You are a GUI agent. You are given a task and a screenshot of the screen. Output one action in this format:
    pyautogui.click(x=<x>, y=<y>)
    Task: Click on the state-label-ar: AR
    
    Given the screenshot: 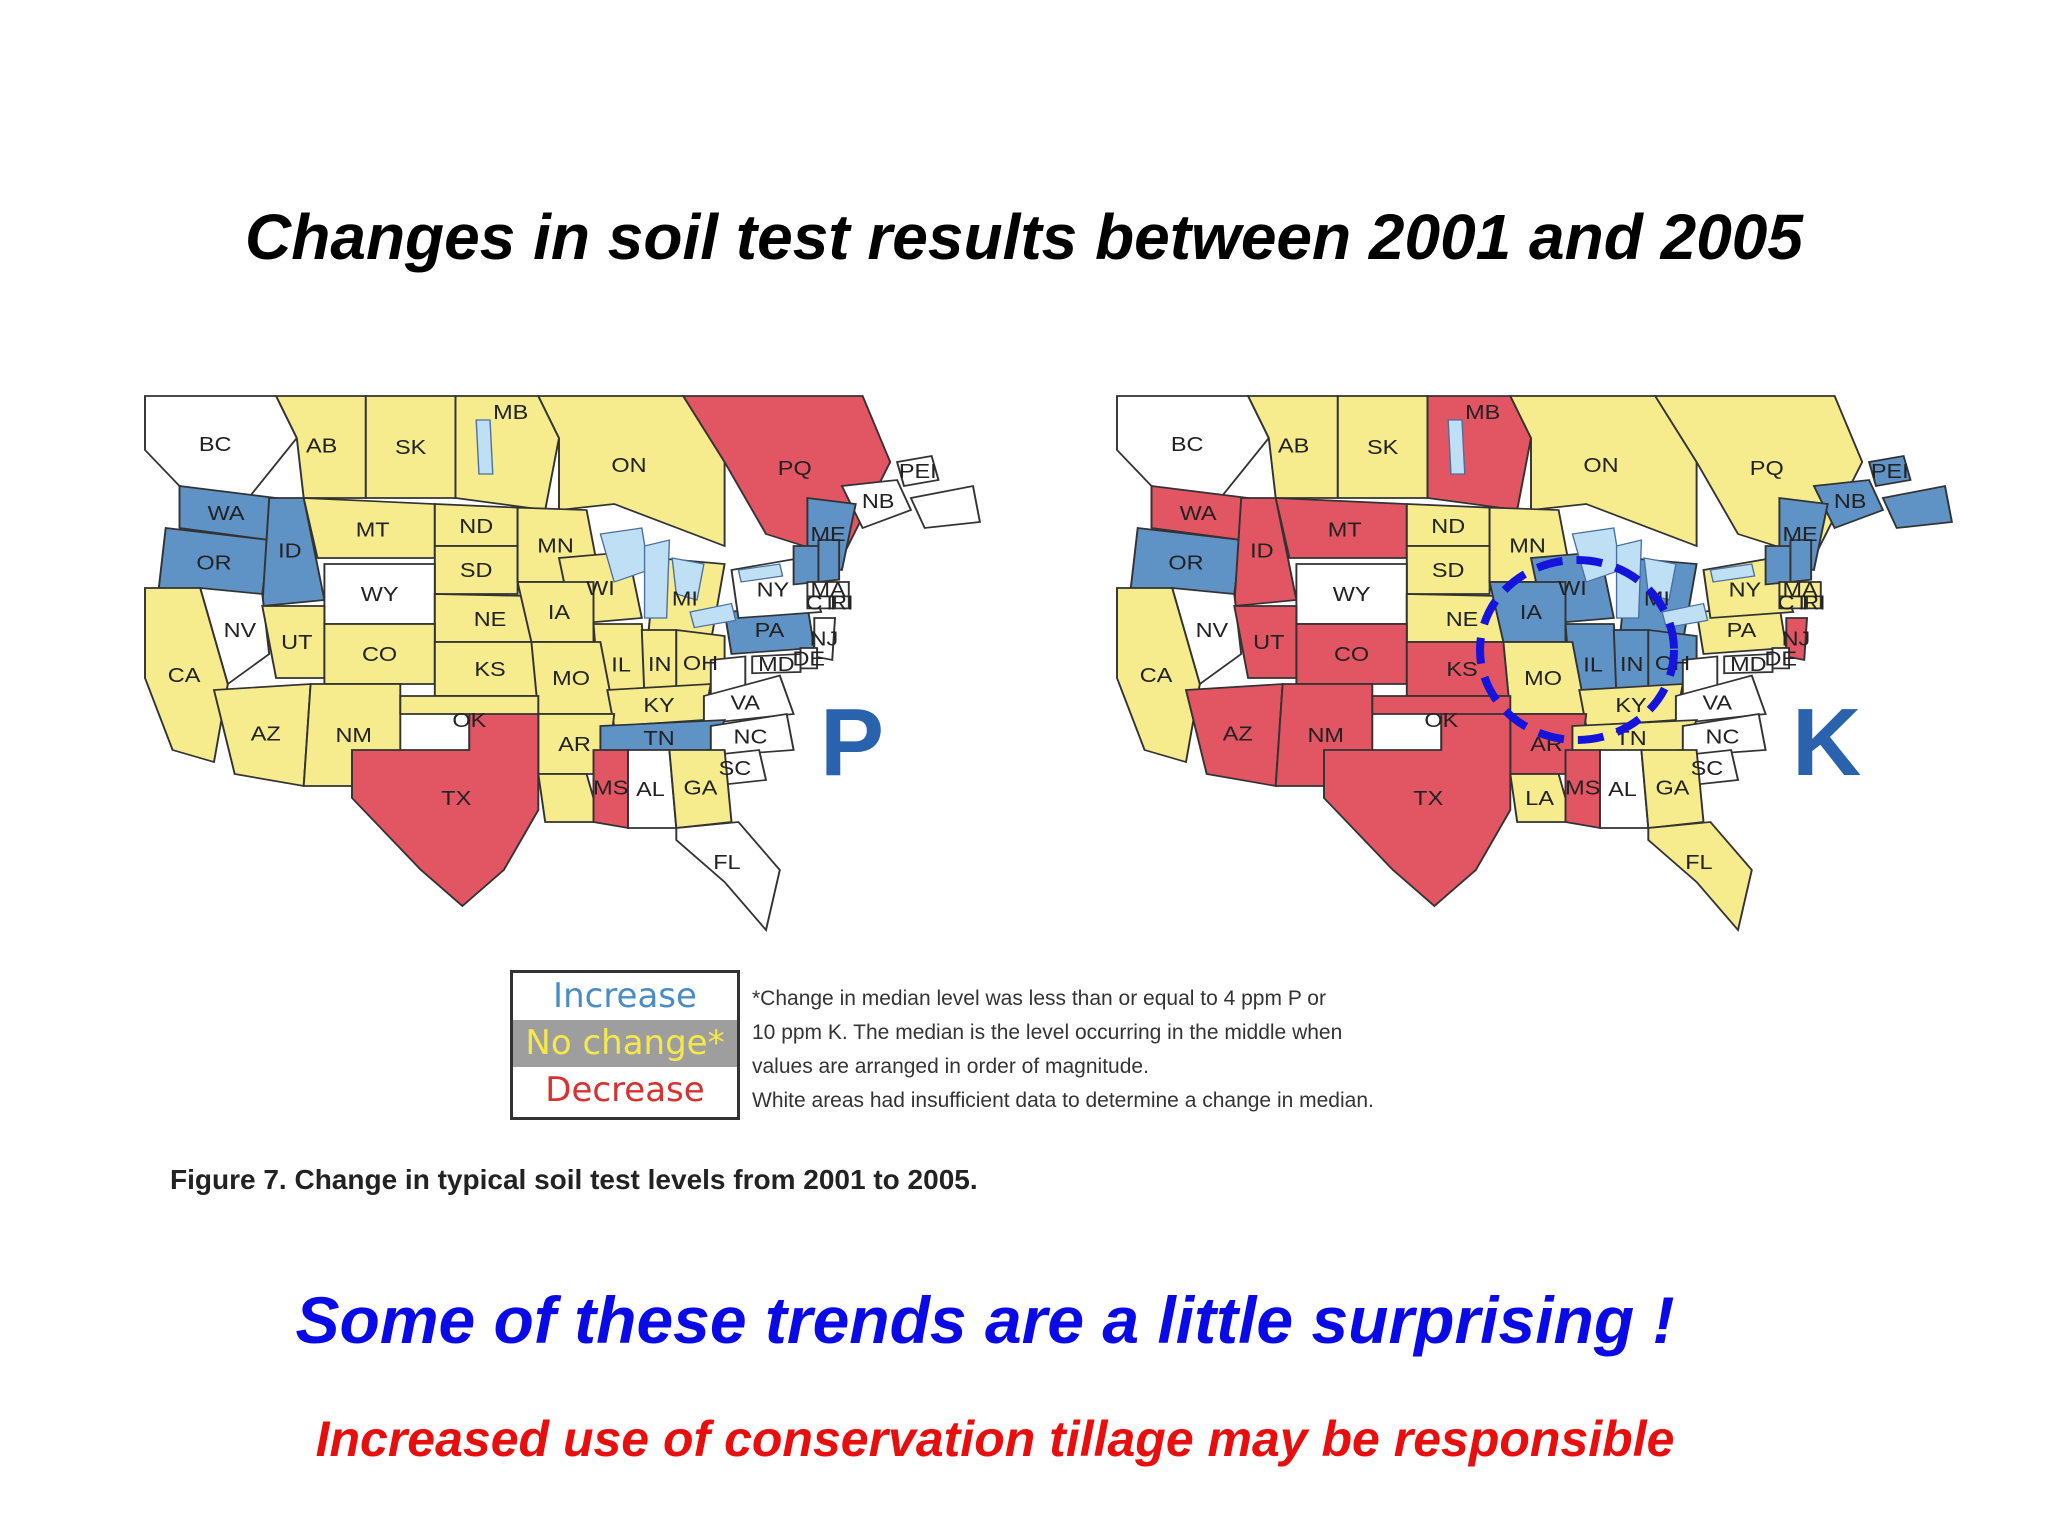 What is the action you would take?
    pyautogui.click(x=574, y=744)
    